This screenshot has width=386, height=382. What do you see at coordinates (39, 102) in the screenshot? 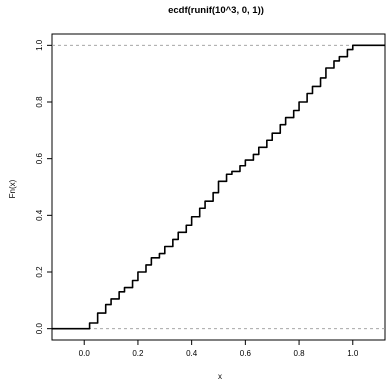
I see `y-tick-label: 0.8` at bounding box center [39, 102].